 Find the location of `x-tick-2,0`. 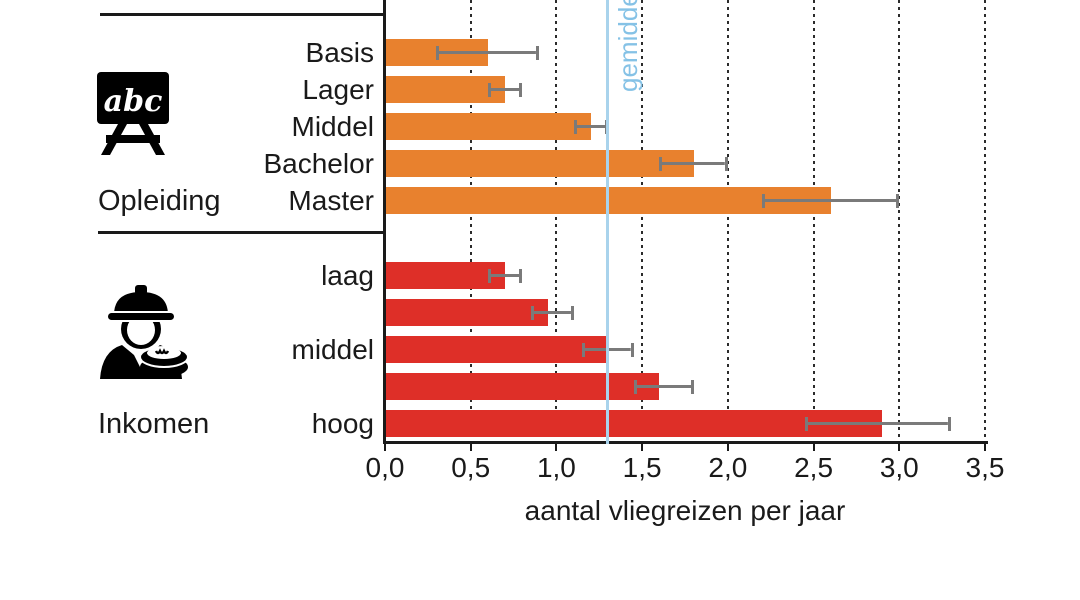

x-tick-2,0 is located at coordinates (727, 447).